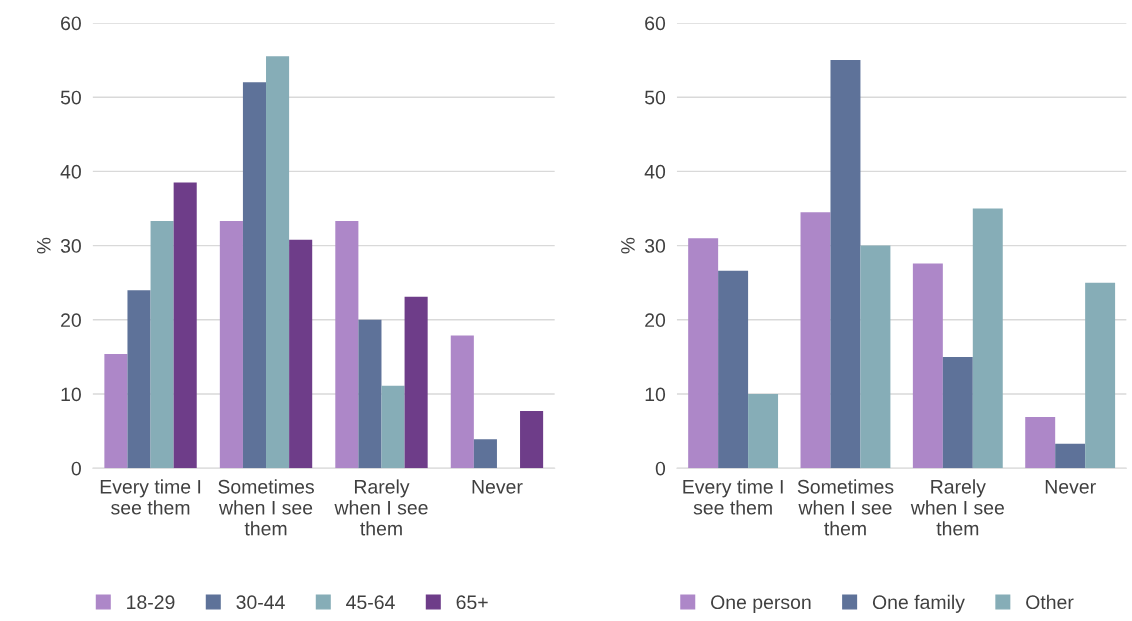 The width and height of the screenshot is (1132, 621). What do you see at coordinates (918, 603) in the screenshot?
I see `legend-label: One family` at bounding box center [918, 603].